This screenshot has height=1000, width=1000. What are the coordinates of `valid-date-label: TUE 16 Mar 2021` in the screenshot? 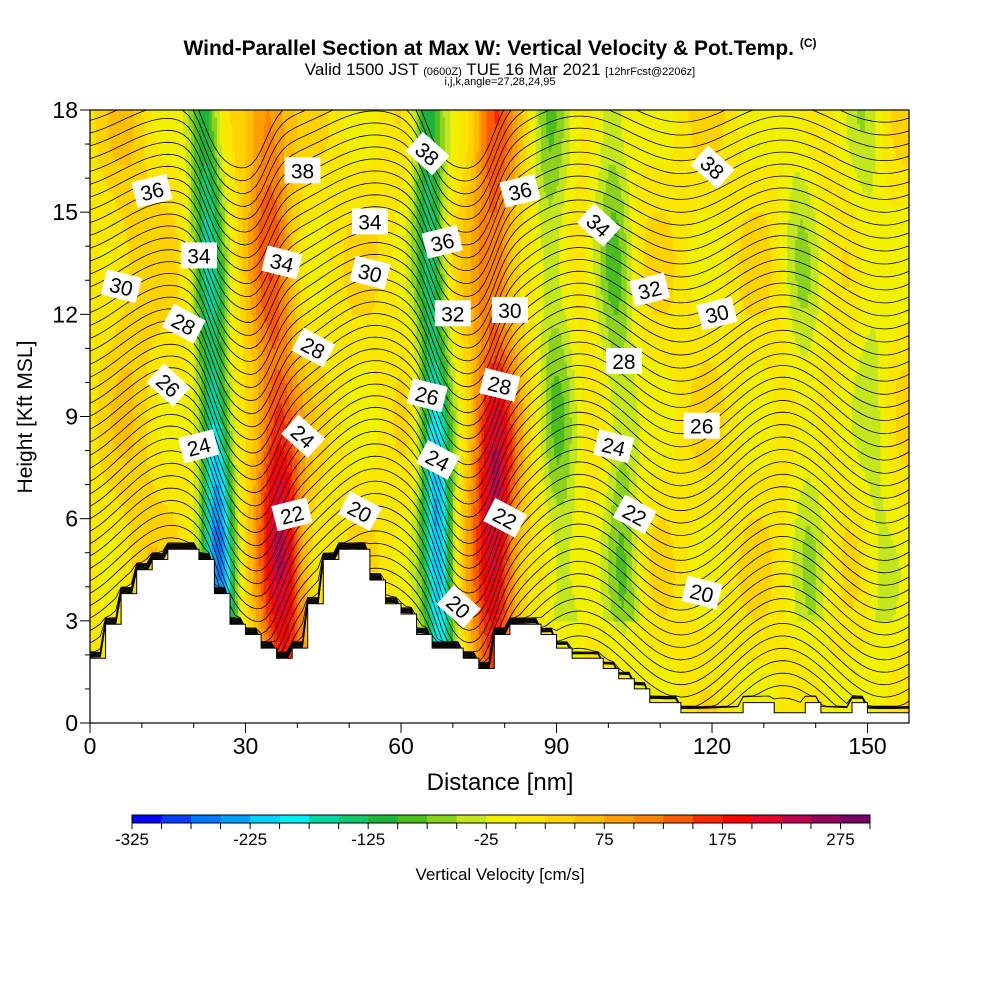 It's located at (533, 69).